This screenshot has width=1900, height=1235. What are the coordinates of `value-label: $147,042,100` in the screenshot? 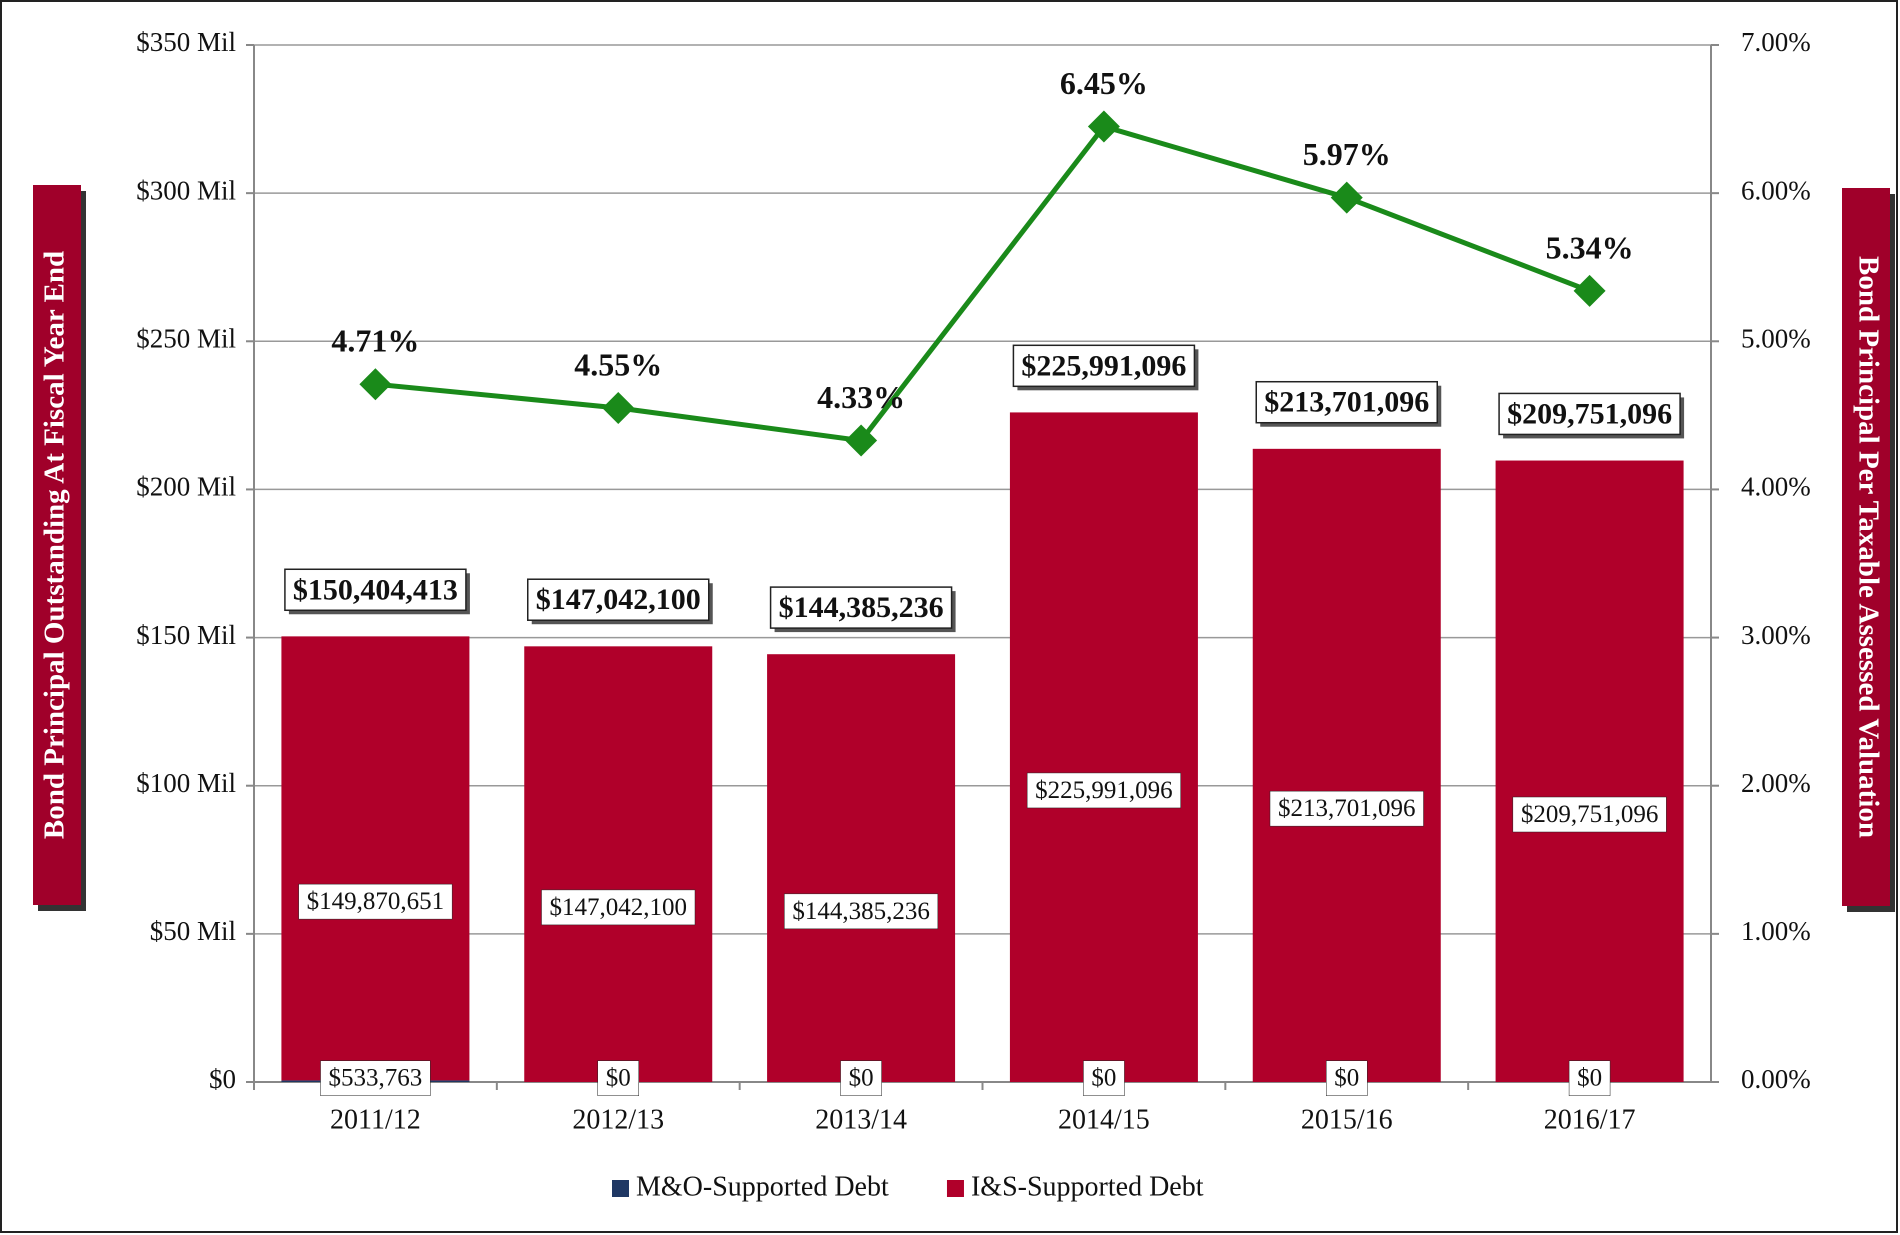 It's located at (619, 907).